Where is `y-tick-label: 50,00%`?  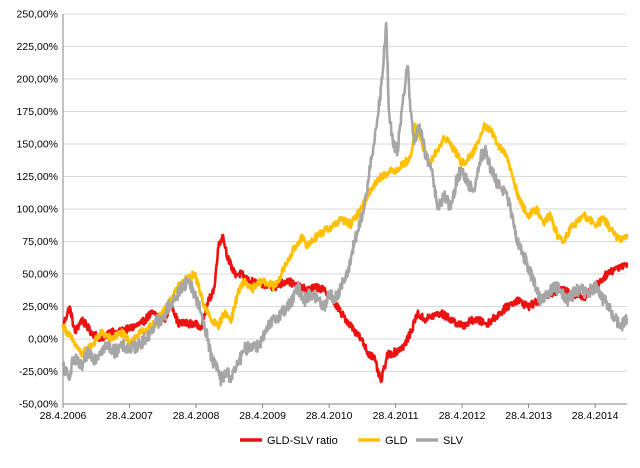
y-tick-label: 50,00% is located at coordinates (40, 275).